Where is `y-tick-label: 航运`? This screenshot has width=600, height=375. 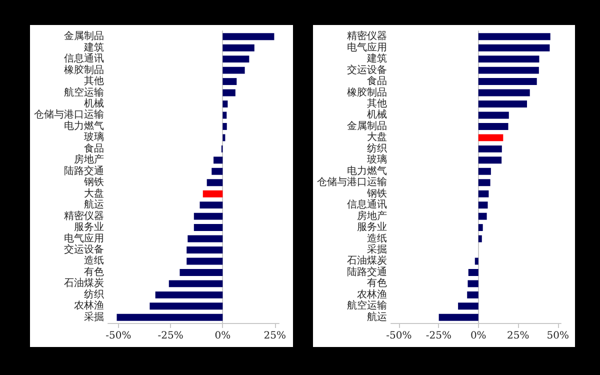 y-tick-label: 航运 is located at coordinates (377, 316).